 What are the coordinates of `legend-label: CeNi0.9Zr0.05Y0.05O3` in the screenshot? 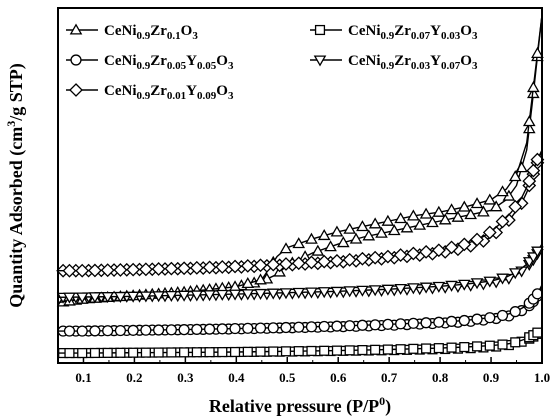 It's located at (169, 62).